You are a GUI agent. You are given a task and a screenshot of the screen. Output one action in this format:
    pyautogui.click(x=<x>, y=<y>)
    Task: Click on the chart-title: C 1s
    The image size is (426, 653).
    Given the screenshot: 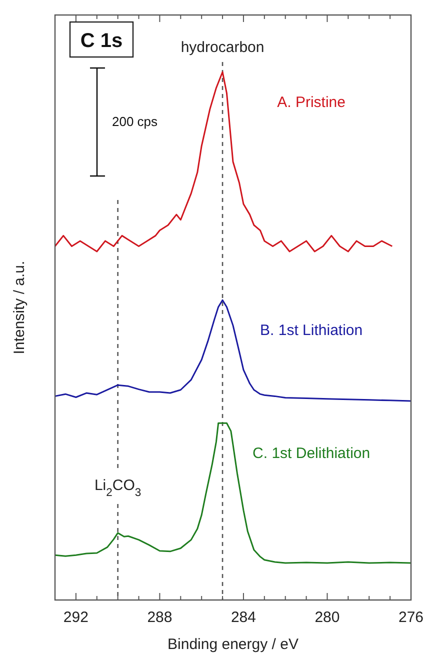 What is the action you would take?
    pyautogui.click(x=101, y=41)
    